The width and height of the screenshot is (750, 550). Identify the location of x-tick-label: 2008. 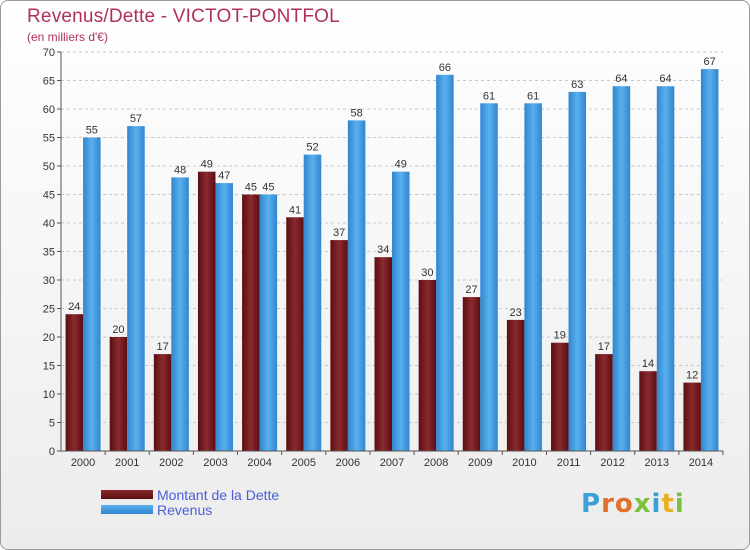
(436, 463).